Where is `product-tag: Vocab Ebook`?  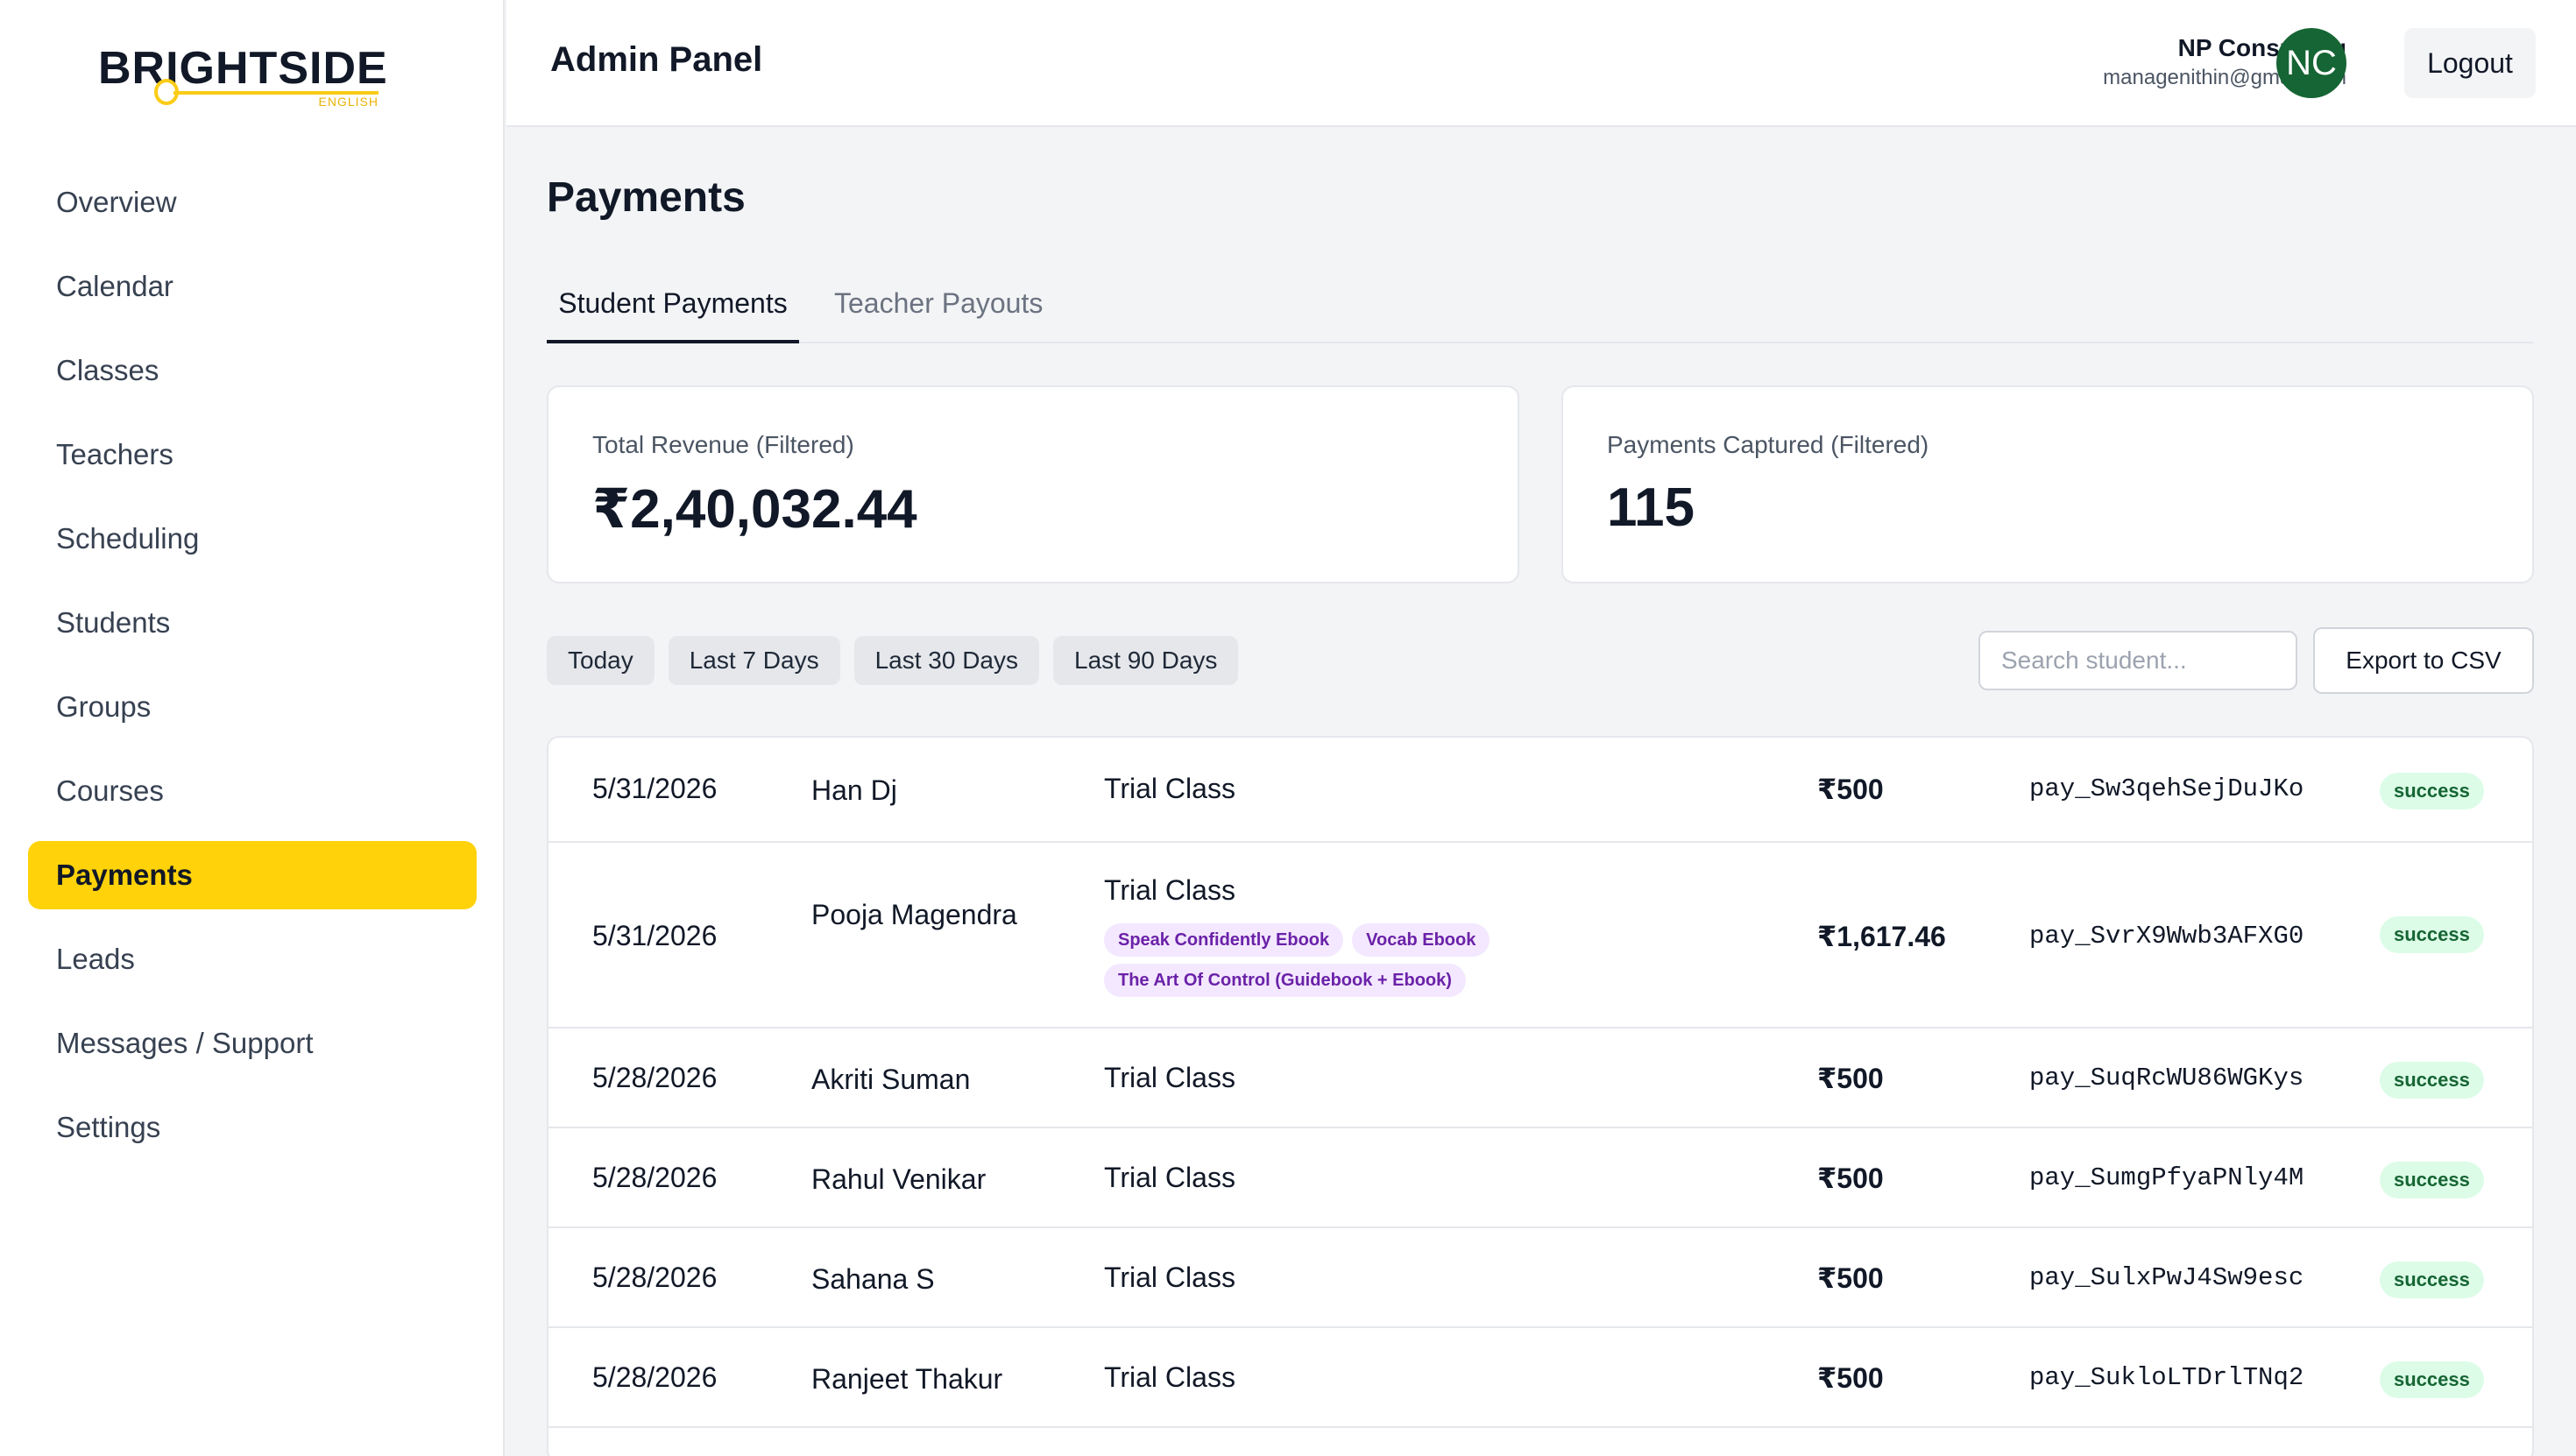 product-tag: Vocab Ebook is located at coordinates (1421, 940).